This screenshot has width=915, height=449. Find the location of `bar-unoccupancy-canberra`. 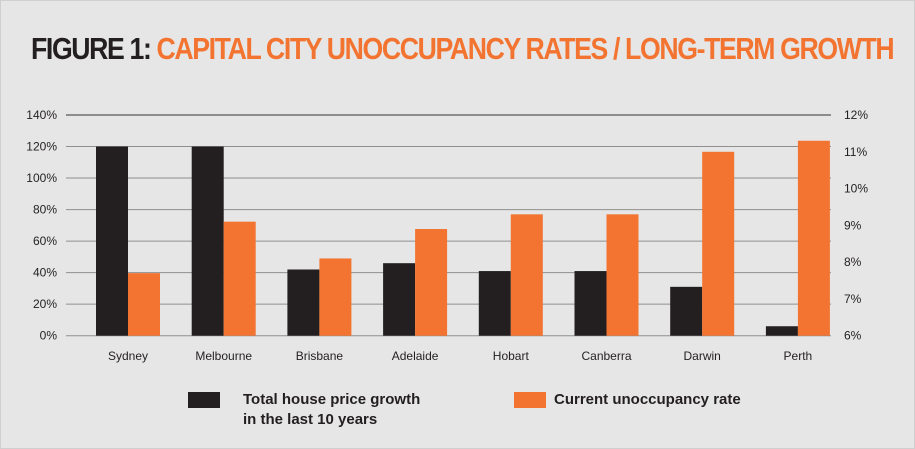

bar-unoccupancy-canberra is located at coordinates (622, 275).